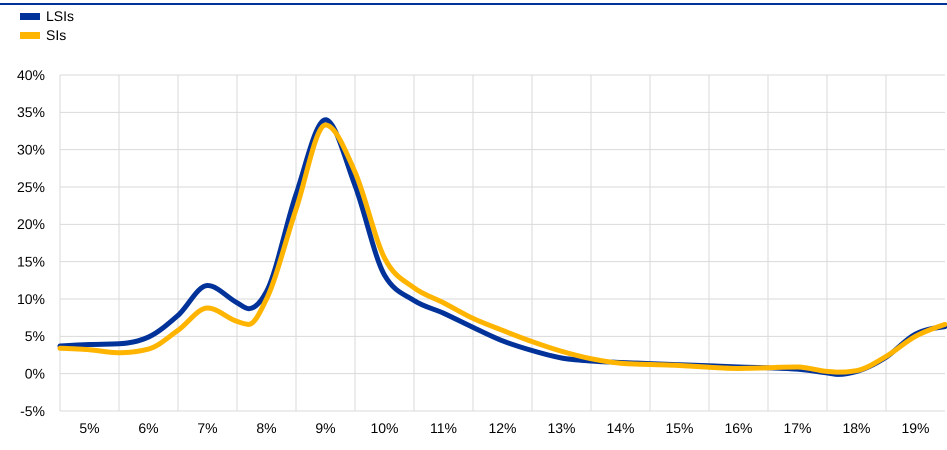 The height and width of the screenshot is (450, 947). I want to click on y-tick-label: 5%, so click(34, 336).